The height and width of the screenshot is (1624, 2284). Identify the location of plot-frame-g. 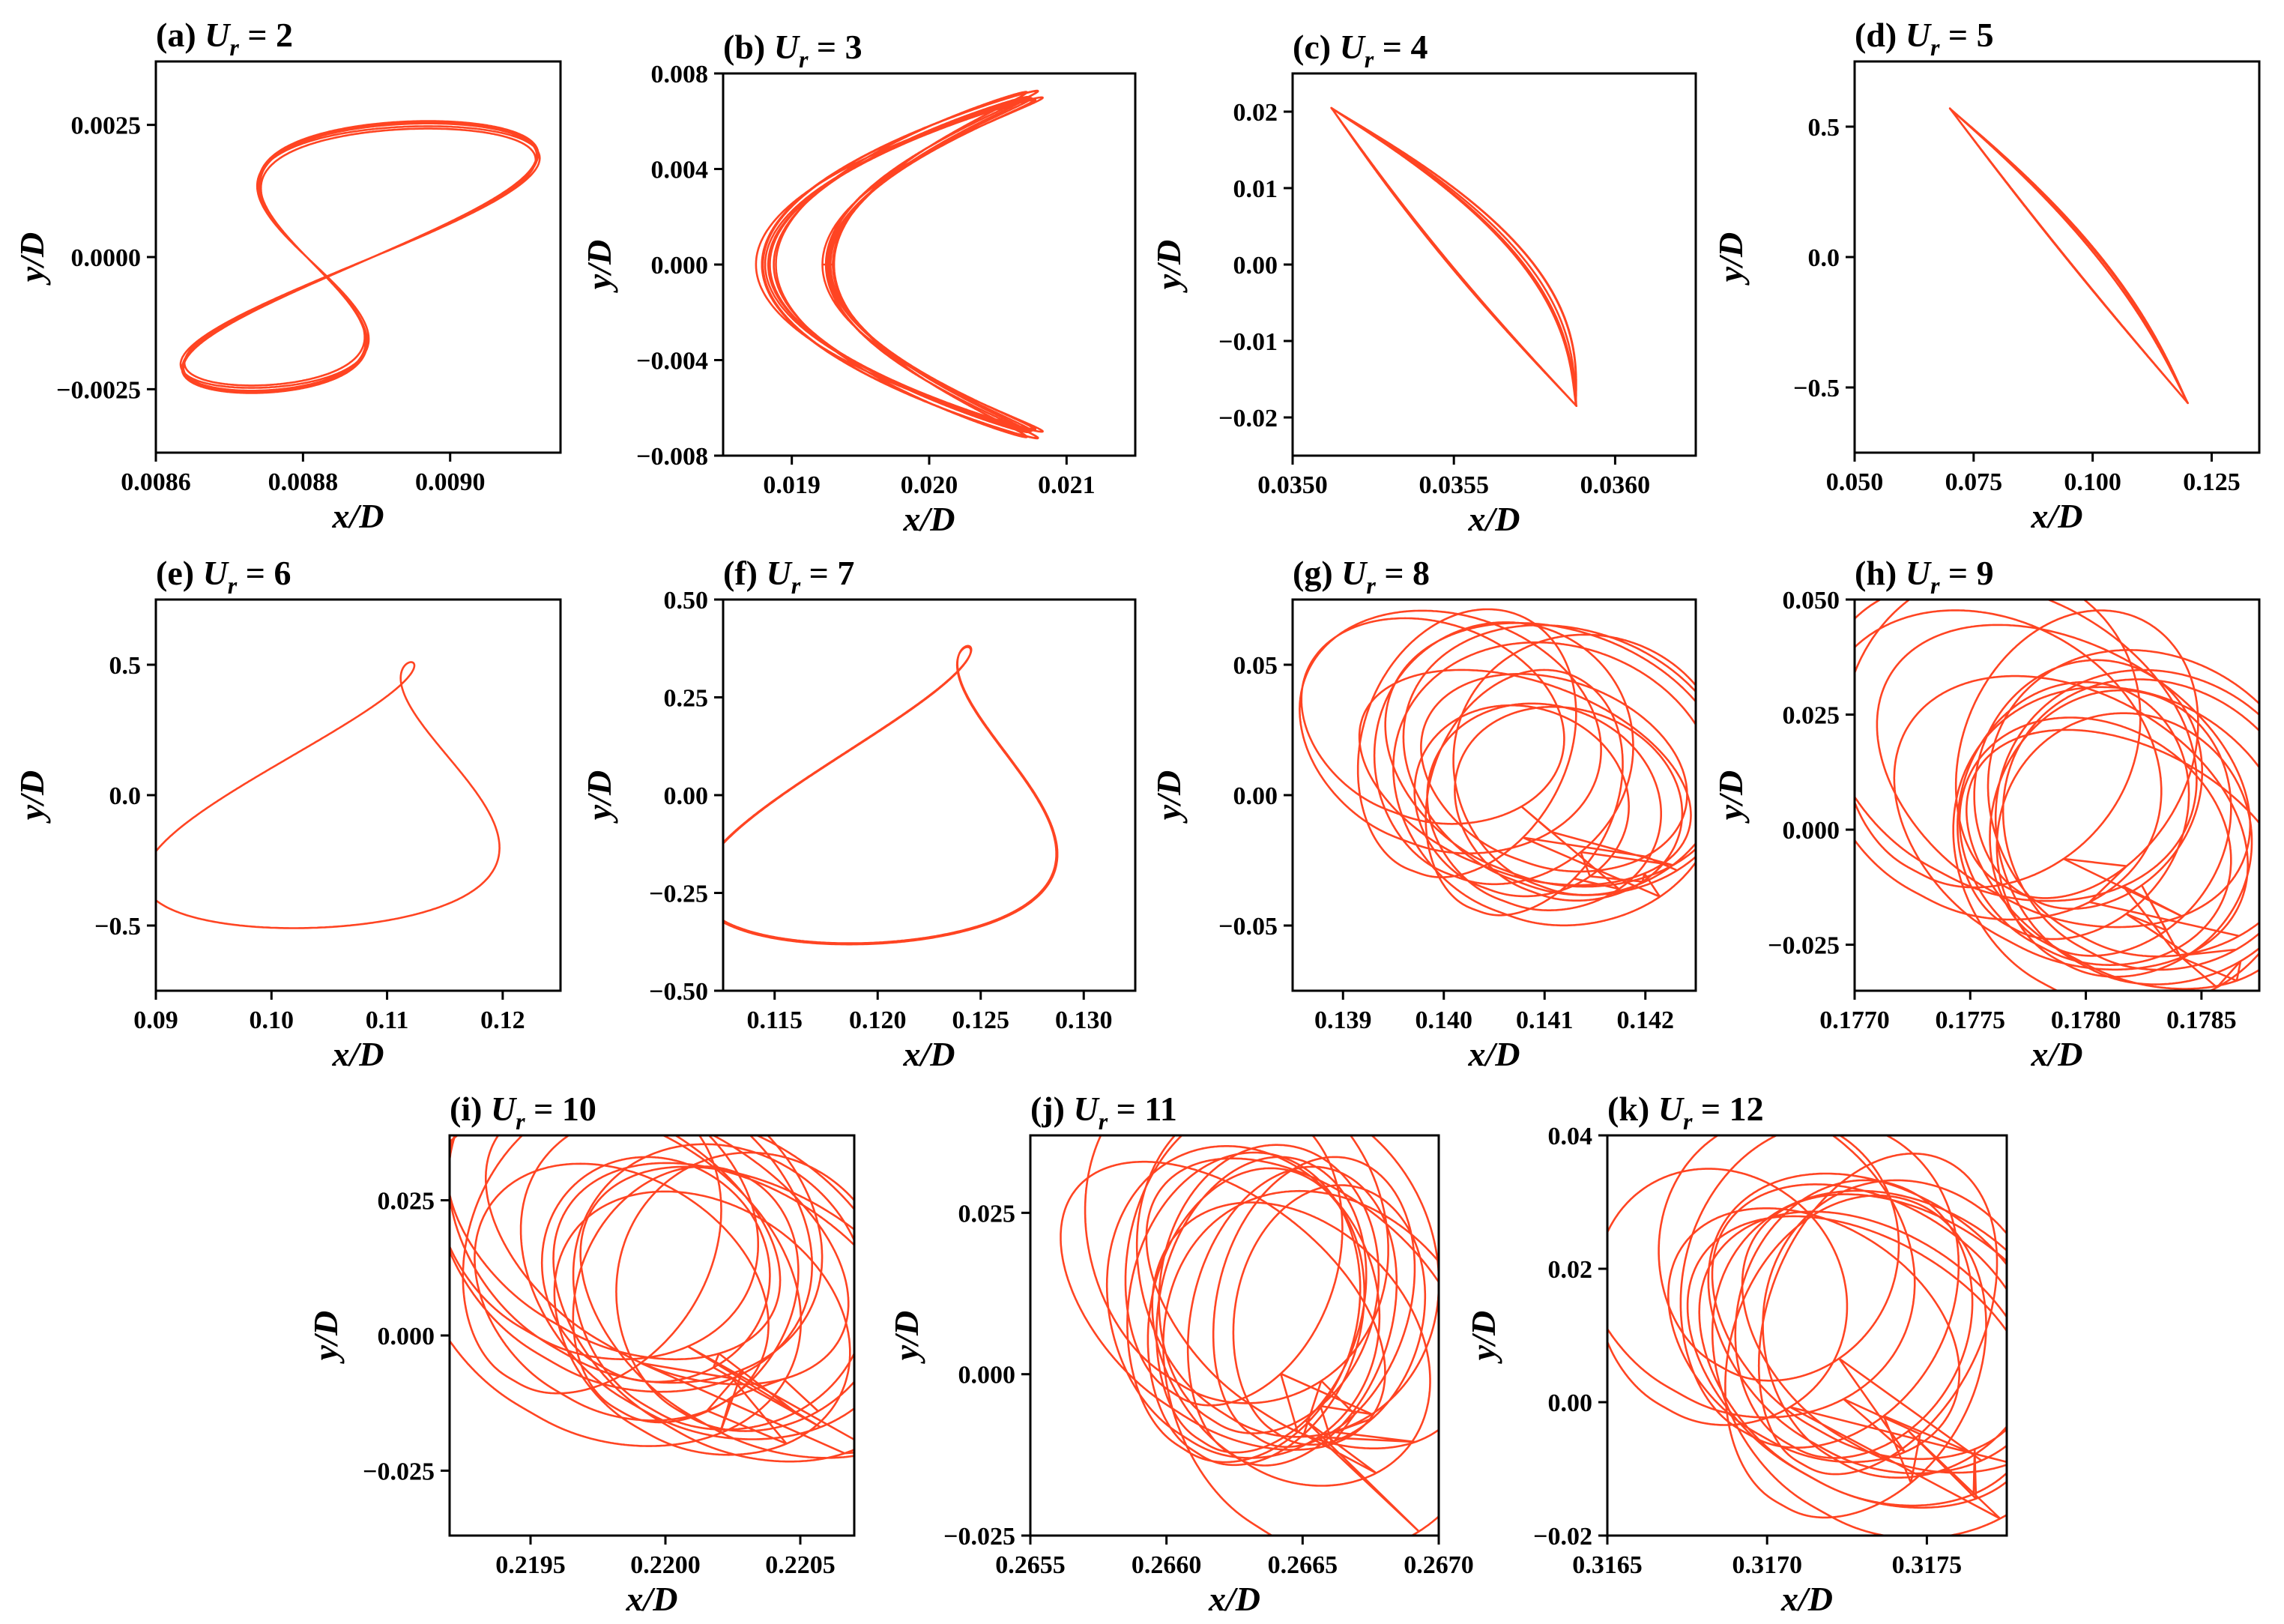
(1494, 795).